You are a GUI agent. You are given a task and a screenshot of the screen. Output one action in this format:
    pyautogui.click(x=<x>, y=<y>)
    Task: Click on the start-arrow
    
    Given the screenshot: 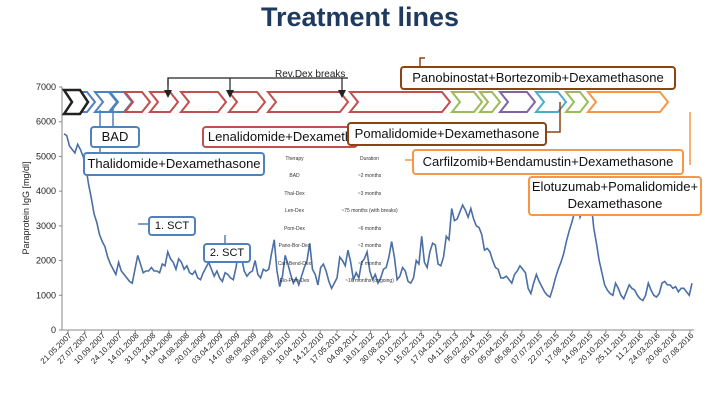 What is the action you would take?
    pyautogui.click(x=75, y=102)
    